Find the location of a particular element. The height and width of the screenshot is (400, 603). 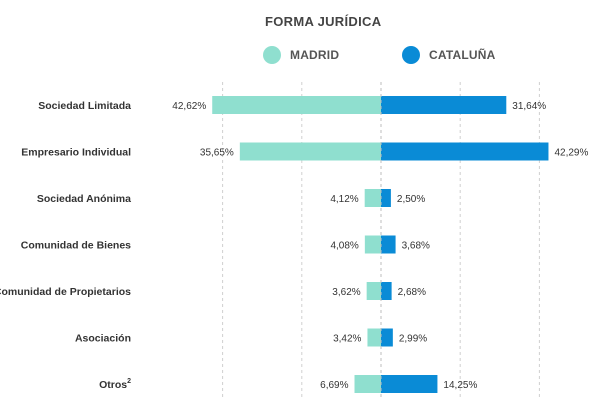

value-label-cataluna-2: 2,50% is located at coordinates (411, 199).